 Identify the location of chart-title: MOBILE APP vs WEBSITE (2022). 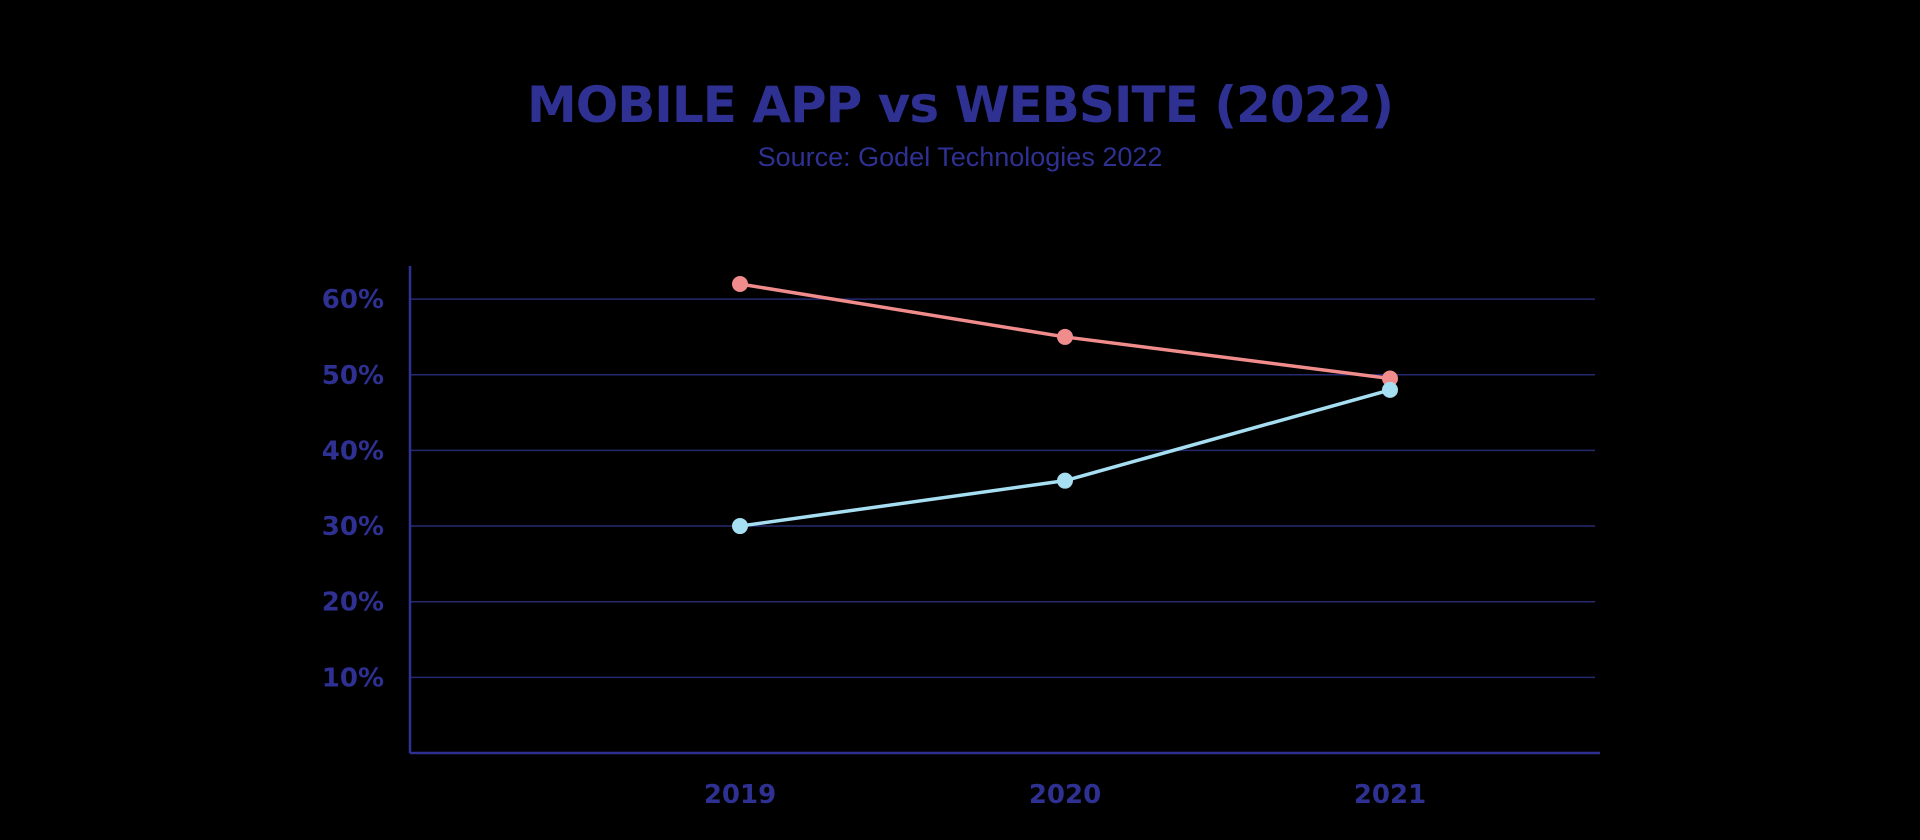
(960, 105).